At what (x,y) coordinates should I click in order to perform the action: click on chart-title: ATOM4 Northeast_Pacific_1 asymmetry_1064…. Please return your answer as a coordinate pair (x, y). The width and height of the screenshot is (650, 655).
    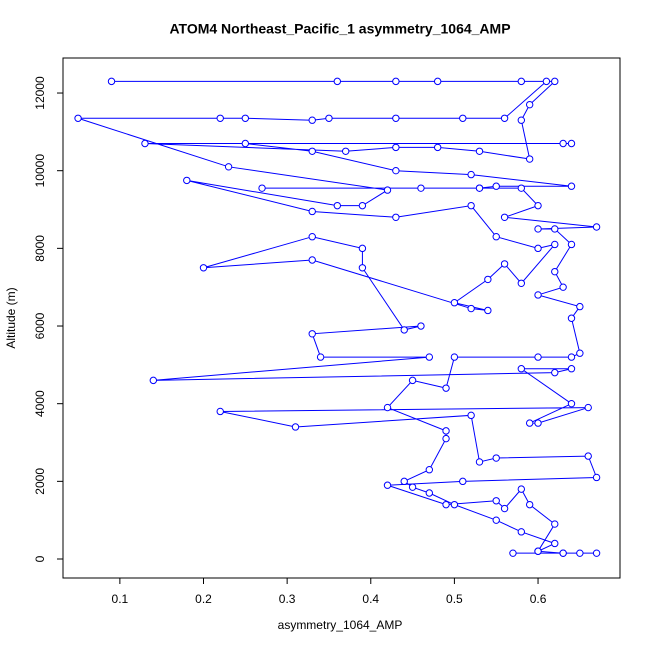
    Looking at the image, I should click on (339, 29).